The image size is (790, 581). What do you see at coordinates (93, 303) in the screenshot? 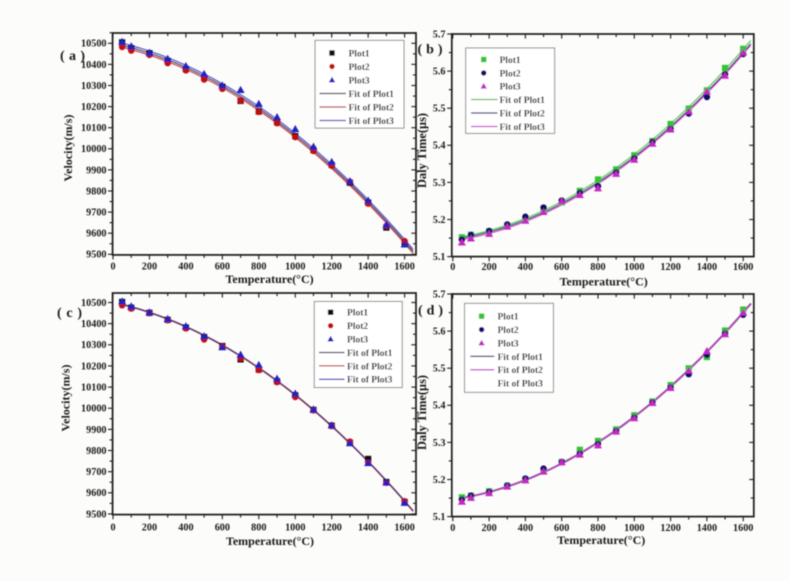
I see `svg-text: 10500` at bounding box center [93, 303].